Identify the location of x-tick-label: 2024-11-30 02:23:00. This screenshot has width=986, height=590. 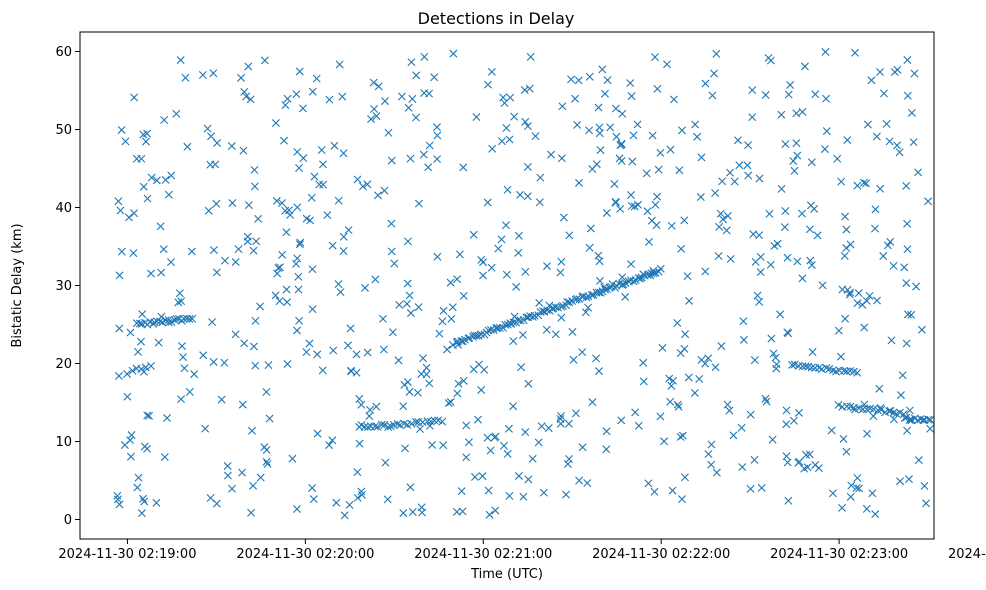
(839, 554).